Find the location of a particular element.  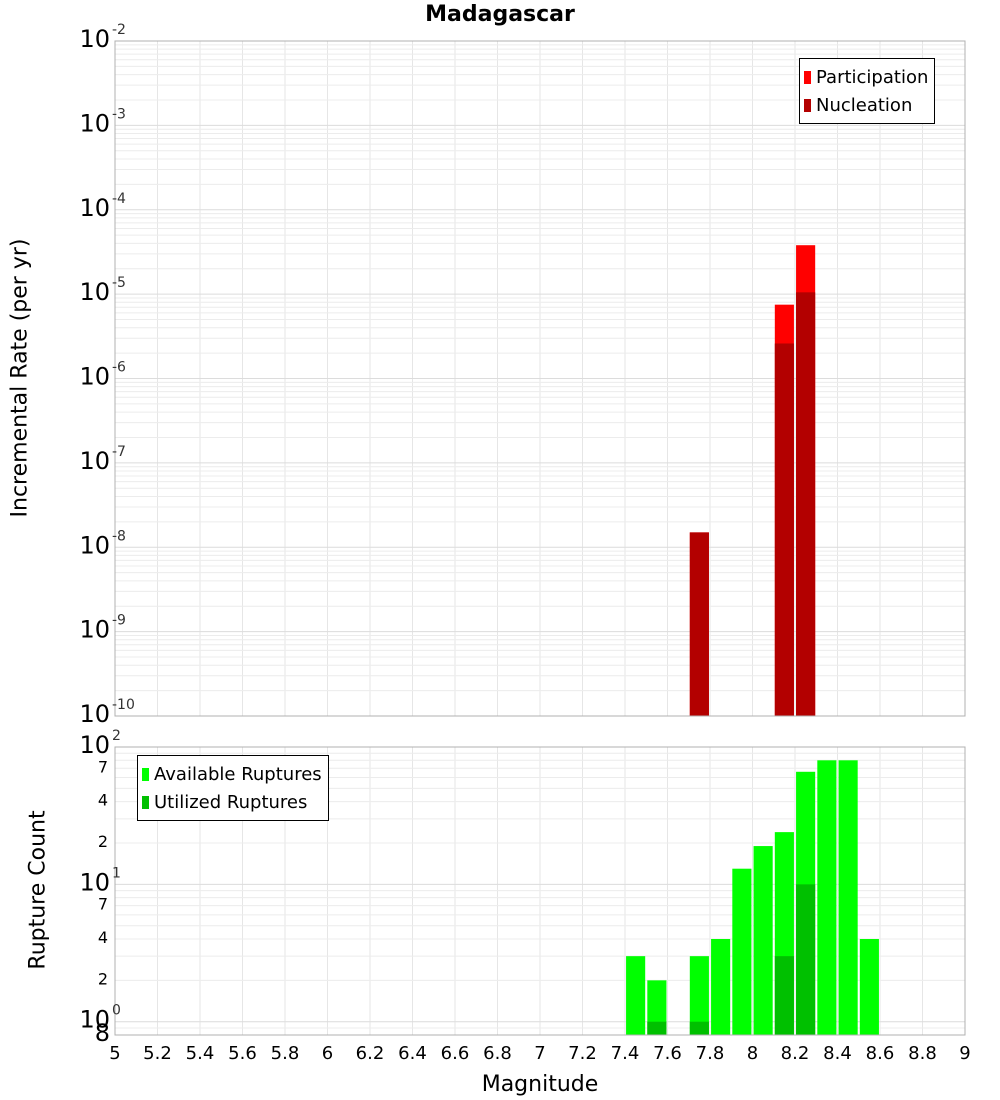

x-tick-label: 7 is located at coordinates (539, 1053).